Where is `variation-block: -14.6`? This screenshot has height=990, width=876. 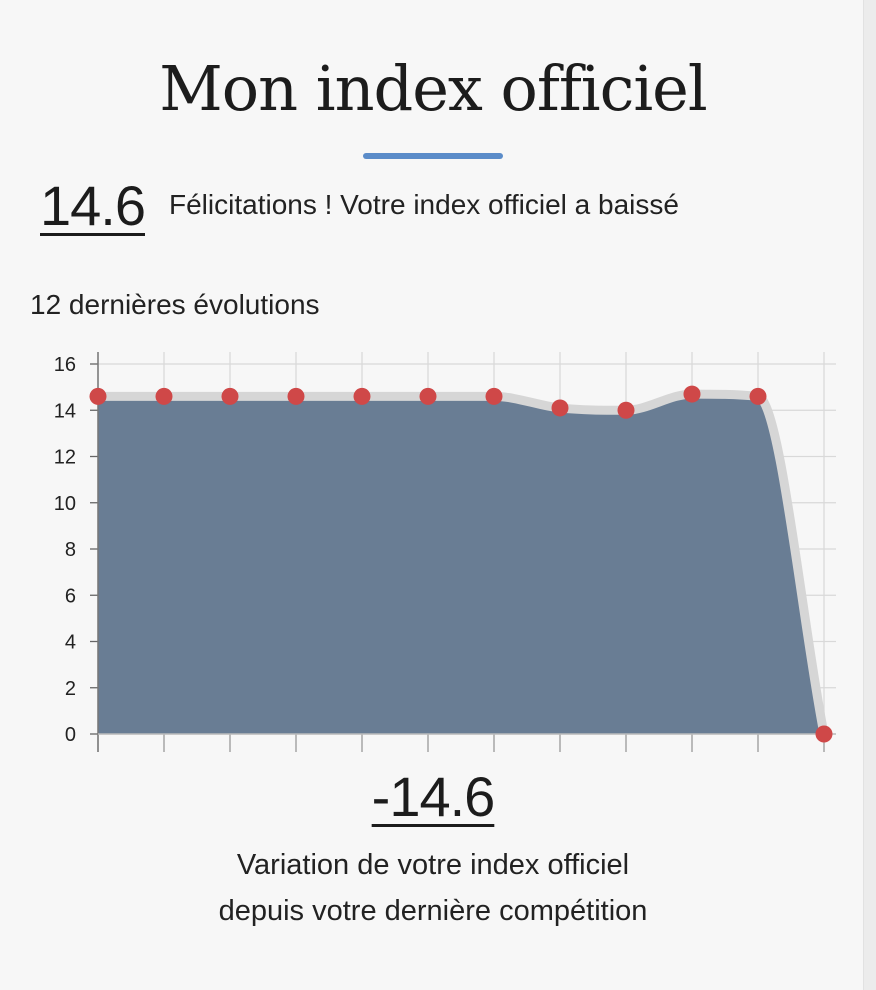 variation-block: -14.6 is located at coordinates (433, 796).